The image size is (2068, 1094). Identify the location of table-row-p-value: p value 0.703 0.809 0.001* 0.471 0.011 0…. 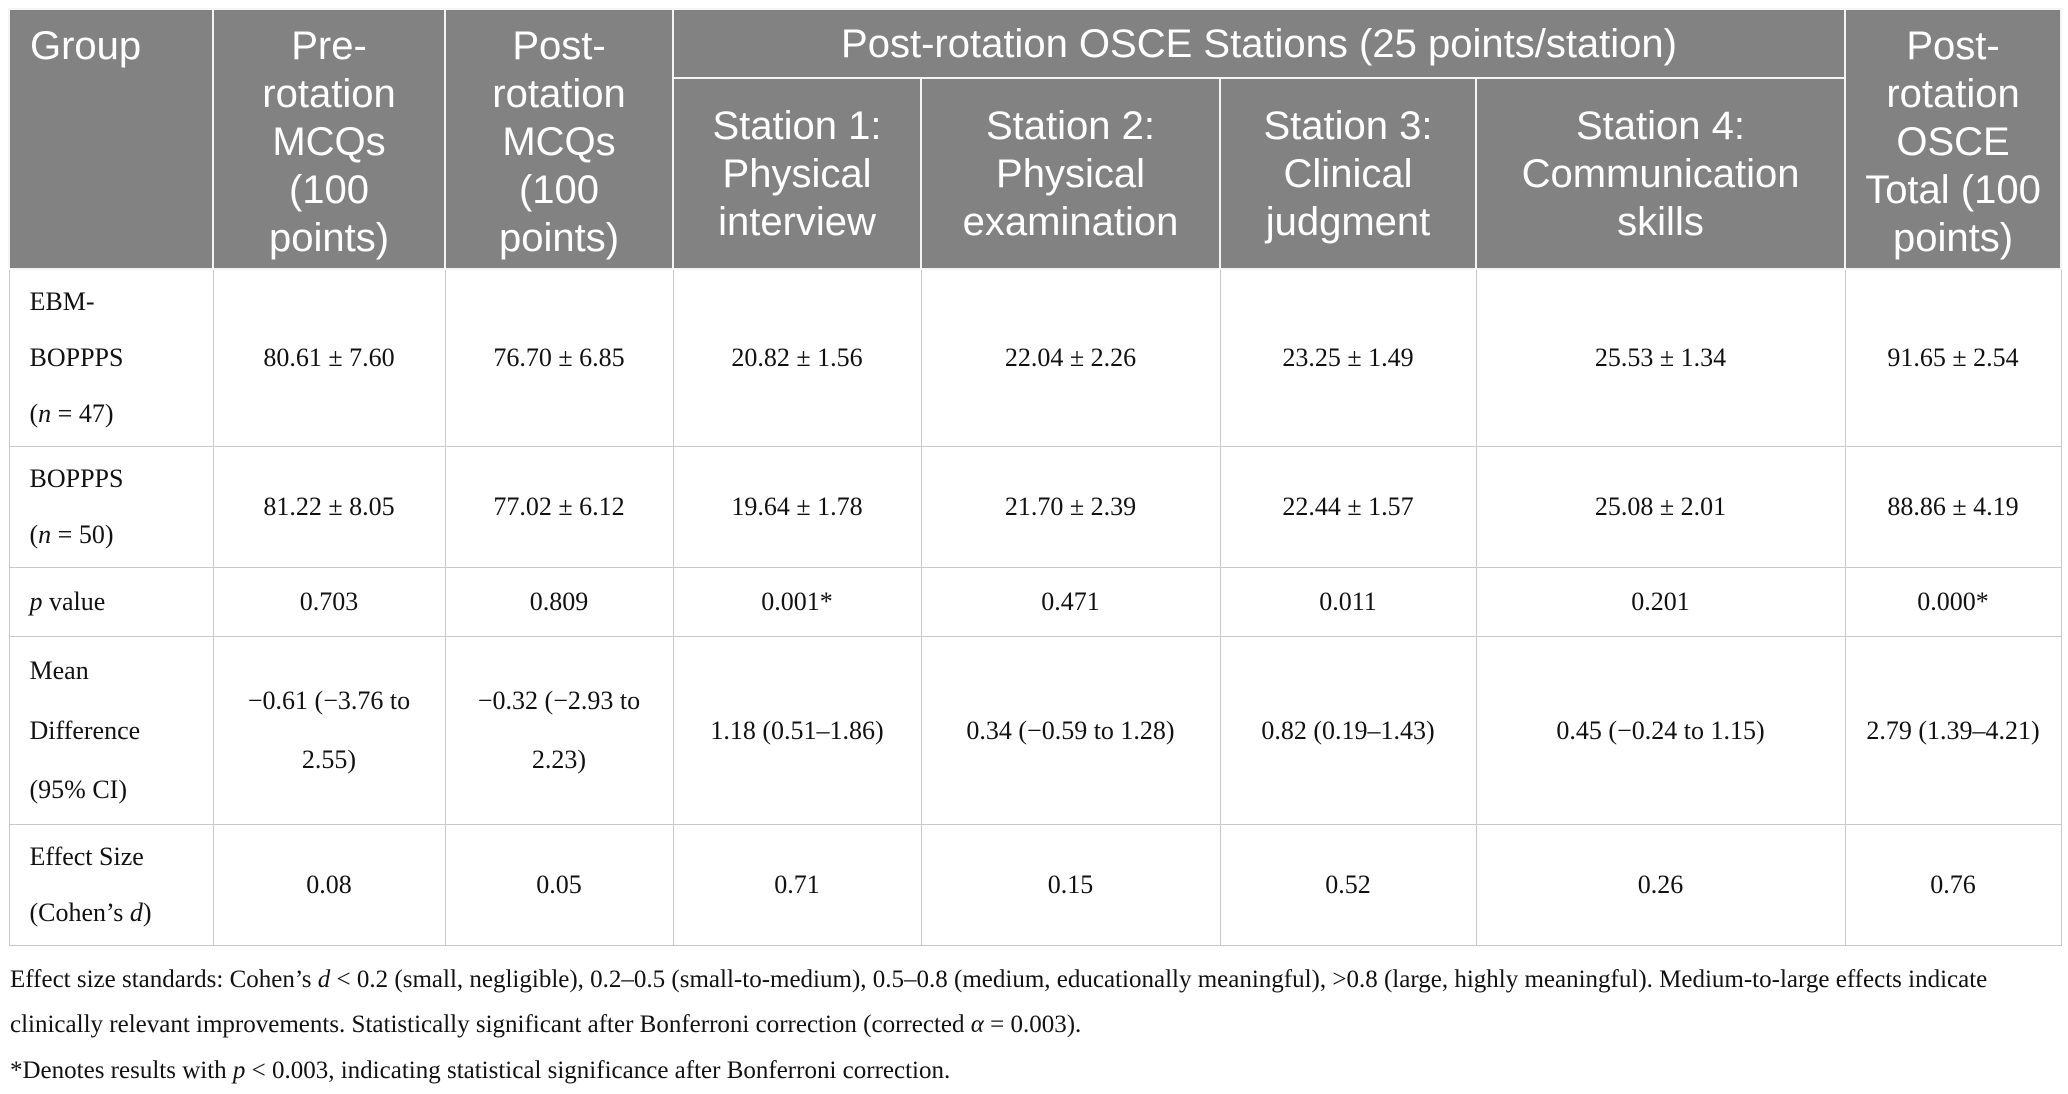
(1035, 602).